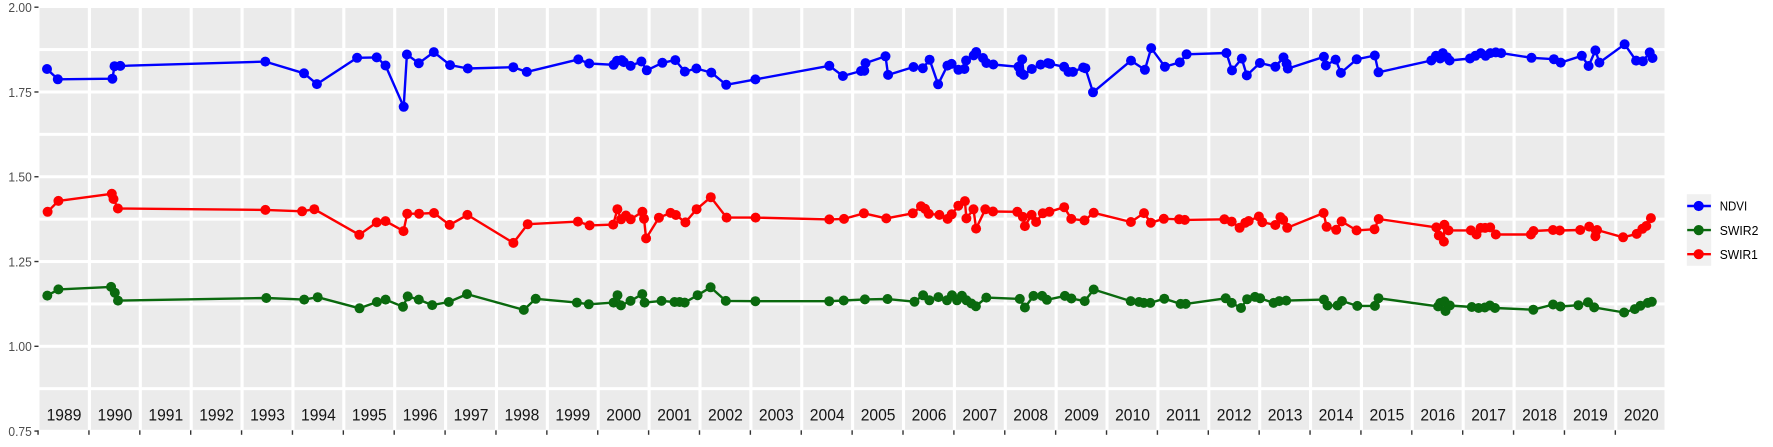 This screenshot has height=447, width=1773. Describe the element at coordinates (19, 177) in the screenshot. I see `svg-text: 1.50` at that location.